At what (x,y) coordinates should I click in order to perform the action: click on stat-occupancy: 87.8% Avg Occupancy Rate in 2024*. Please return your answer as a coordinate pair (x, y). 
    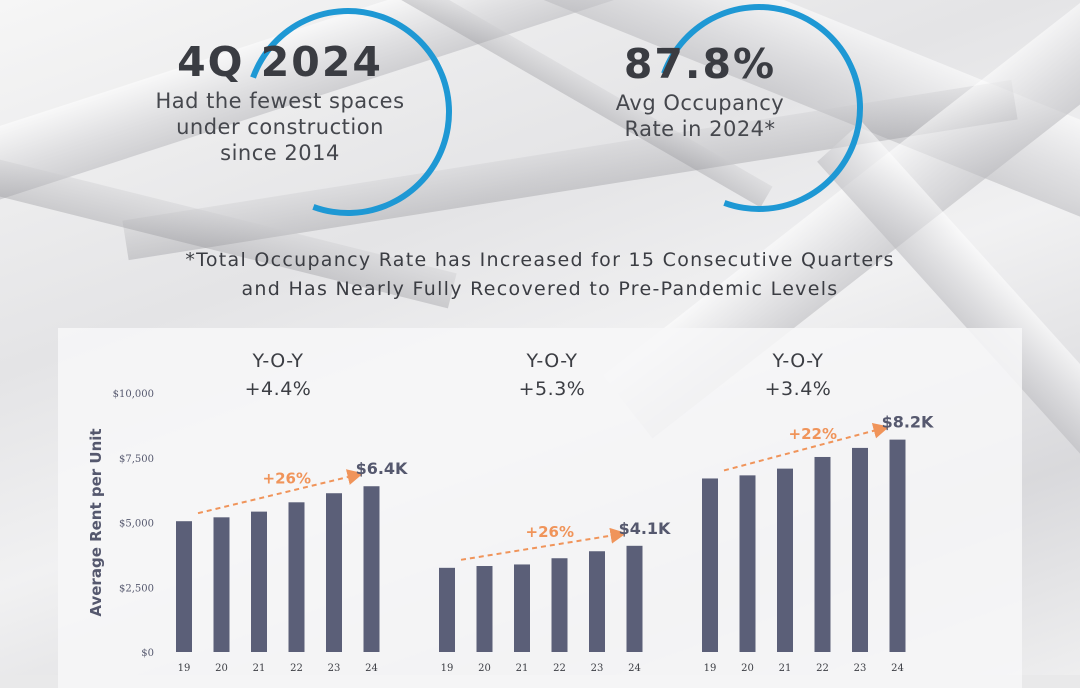
    Looking at the image, I should click on (700, 91).